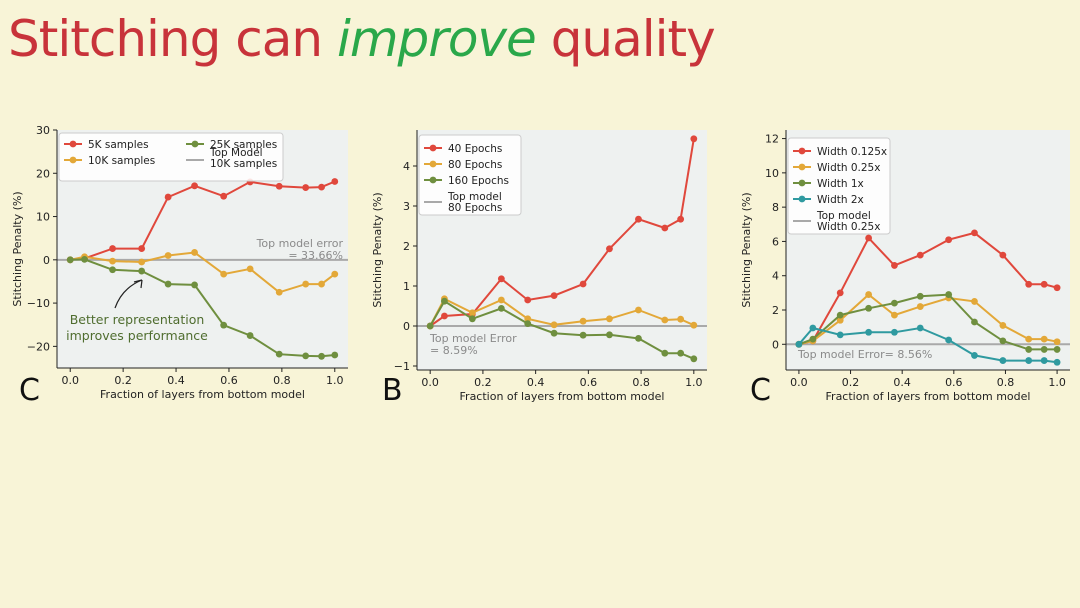 The image size is (1080, 608). What do you see at coordinates (138, 284) in the screenshot?
I see `annotation-arrowhead` at bounding box center [138, 284].